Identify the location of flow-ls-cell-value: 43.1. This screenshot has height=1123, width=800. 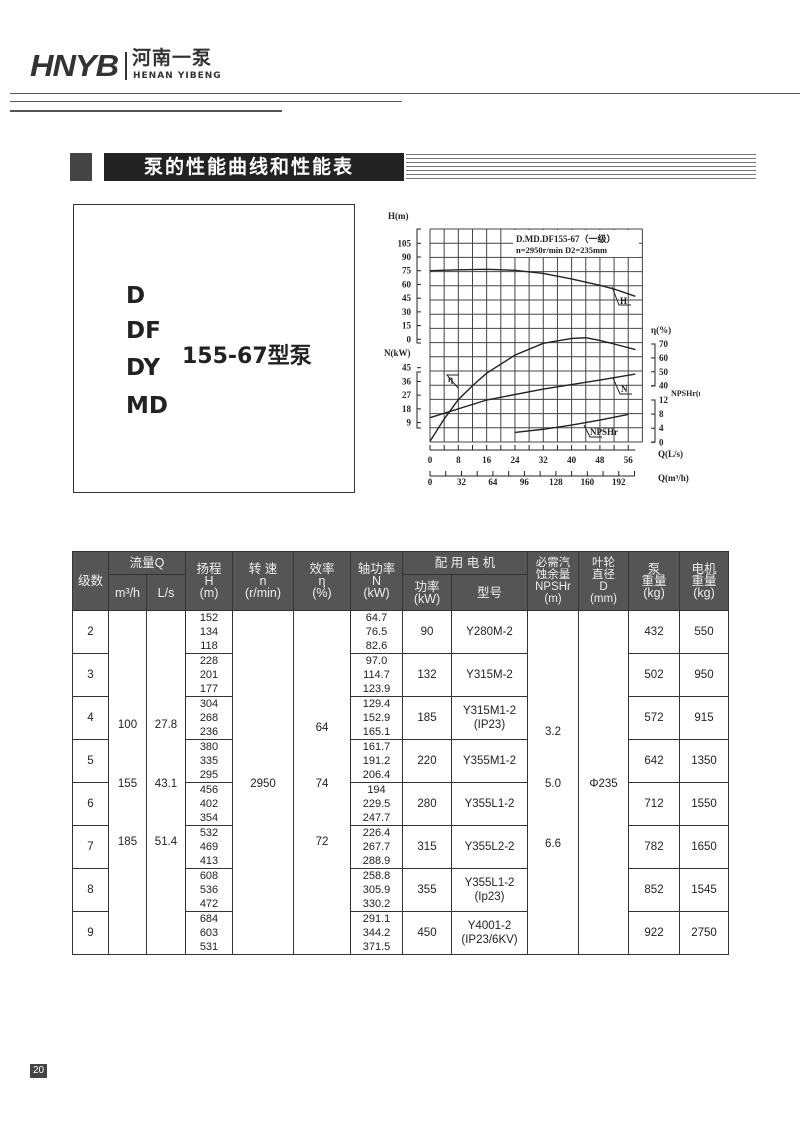
(166, 784).